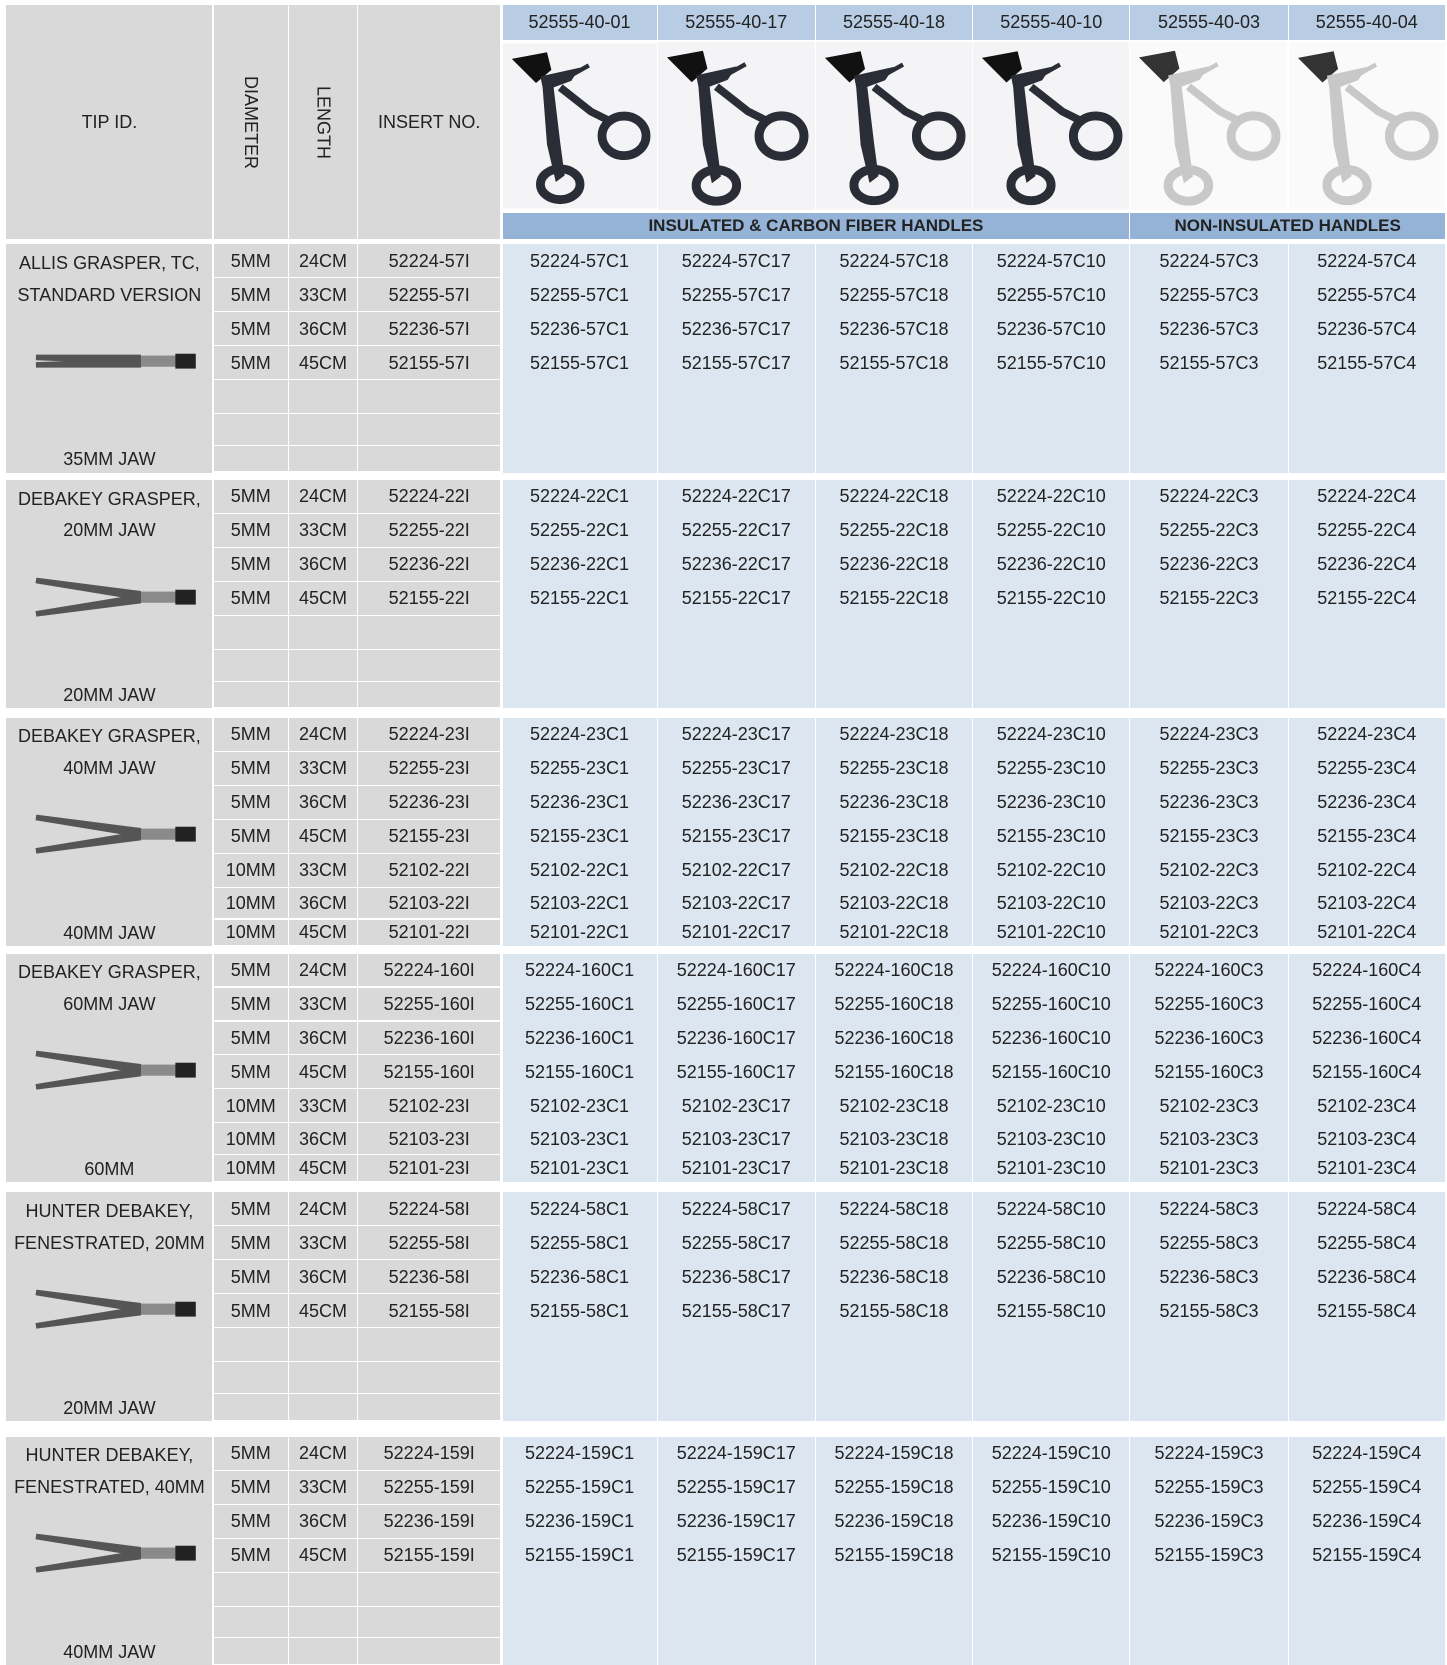 This screenshot has height=1665, width=1447. What do you see at coordinates (1051, 1168) in the screenshot?
I see `part-number: 52101-23C10` at bounding box center [1051, 1168].